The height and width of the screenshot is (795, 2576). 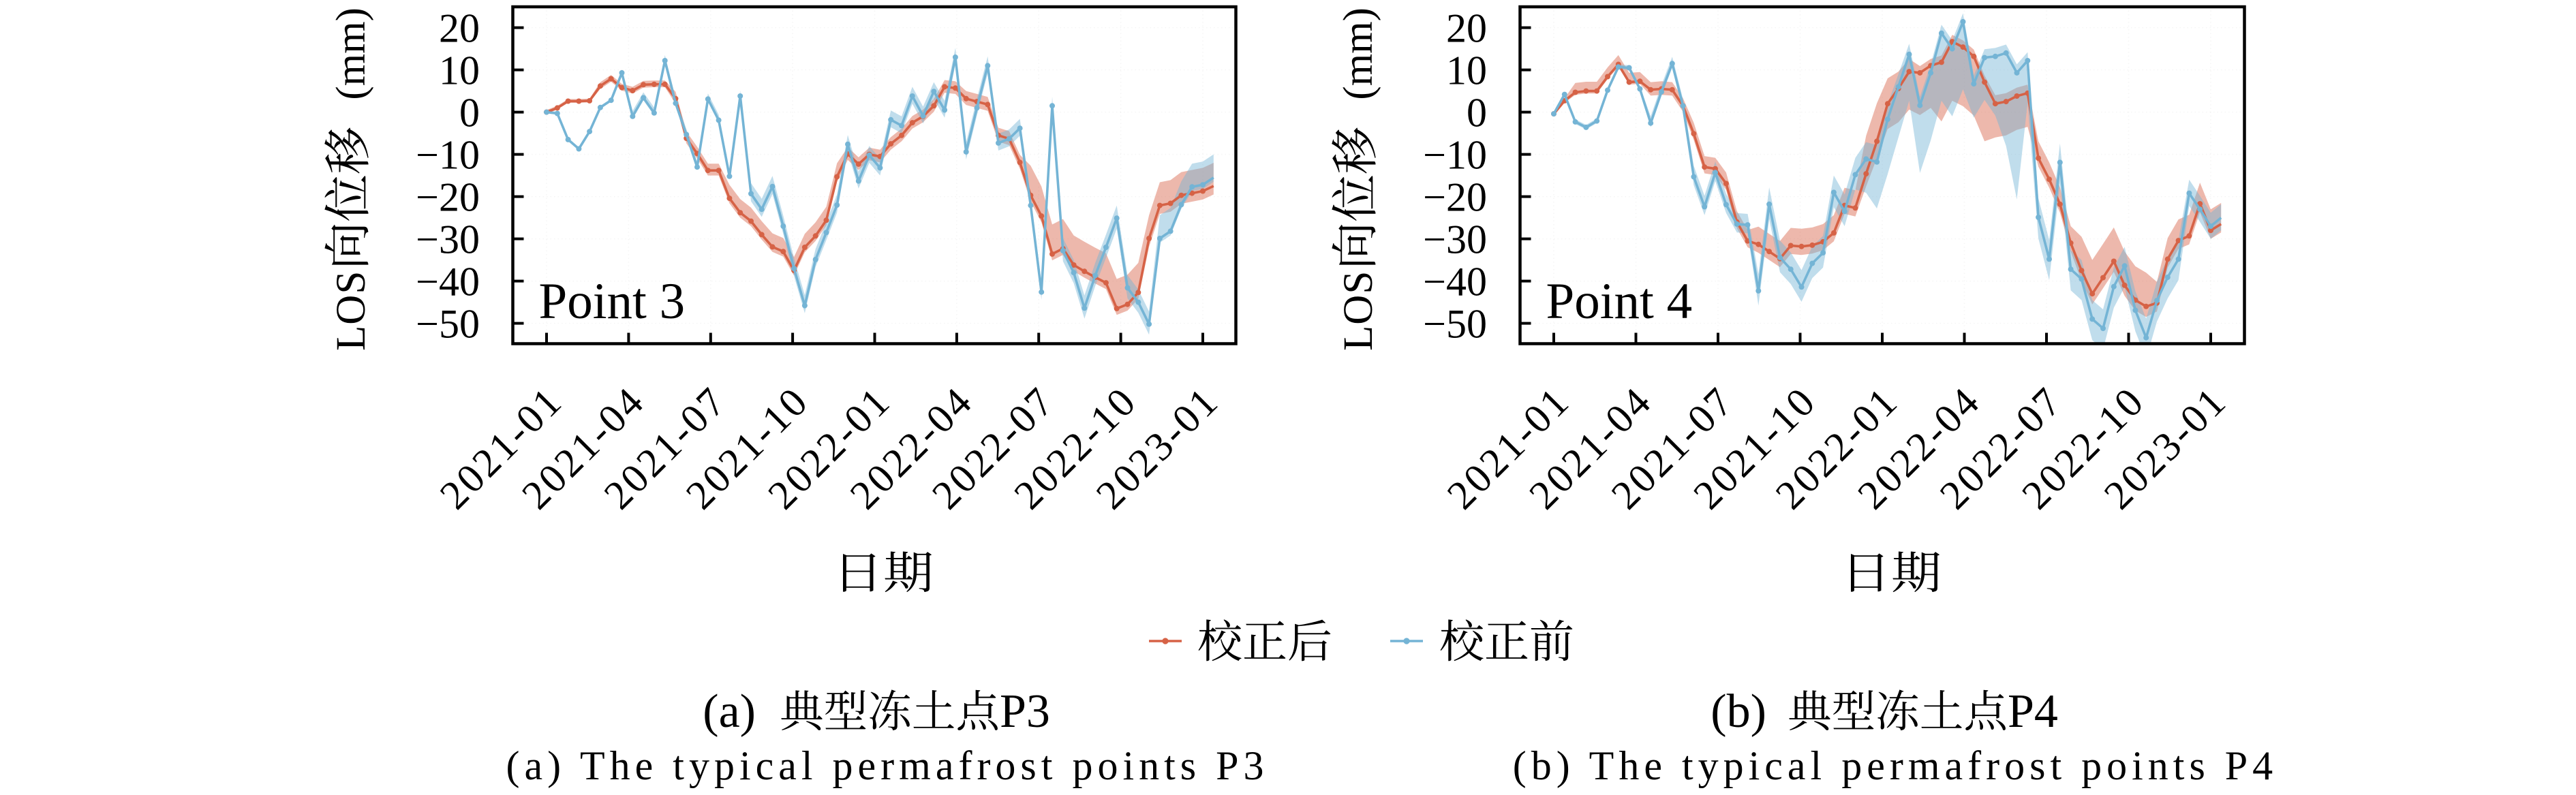 What do you see at coordinates (1895, 765) in the screenshot?
I see `svg-text:(b) The typical permafrost poi: (b) The typical permafrost points P4` at bounding box center [1895, 765].